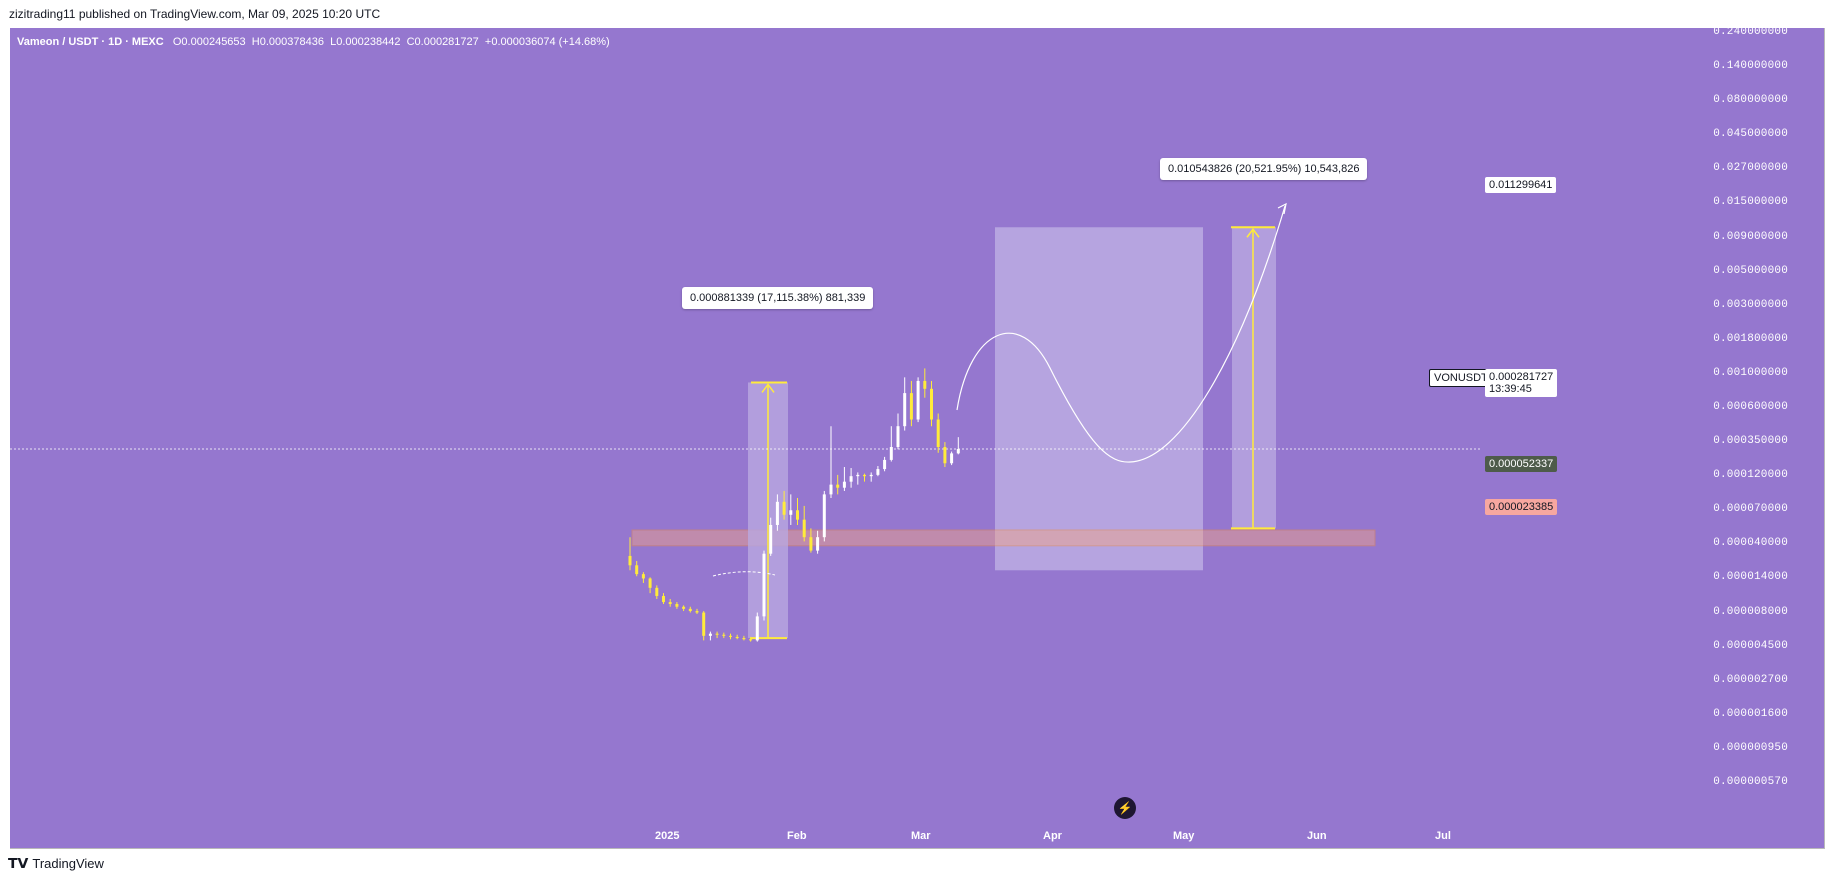 The image size is (1835, 883). What do you see at coordinates (1750, 407) in the screenshot?
I see `price-tick-label: 0.000600000` at bounding box center [1750, 407].